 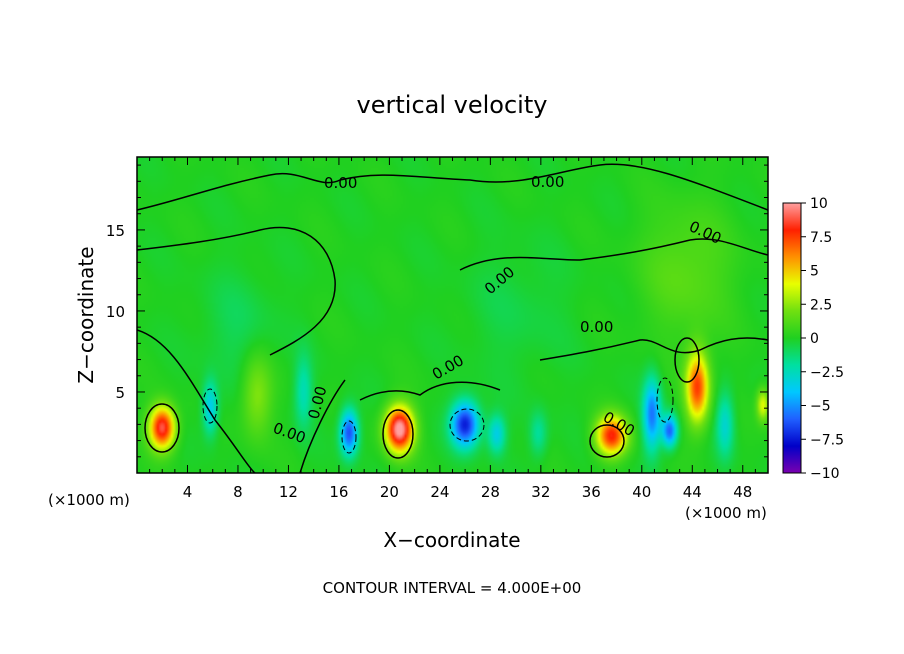 What do you see at coordinates (687, 360) in the screenshot?
I see `contour-peak-upper-right` at bounding box center [687, 360].